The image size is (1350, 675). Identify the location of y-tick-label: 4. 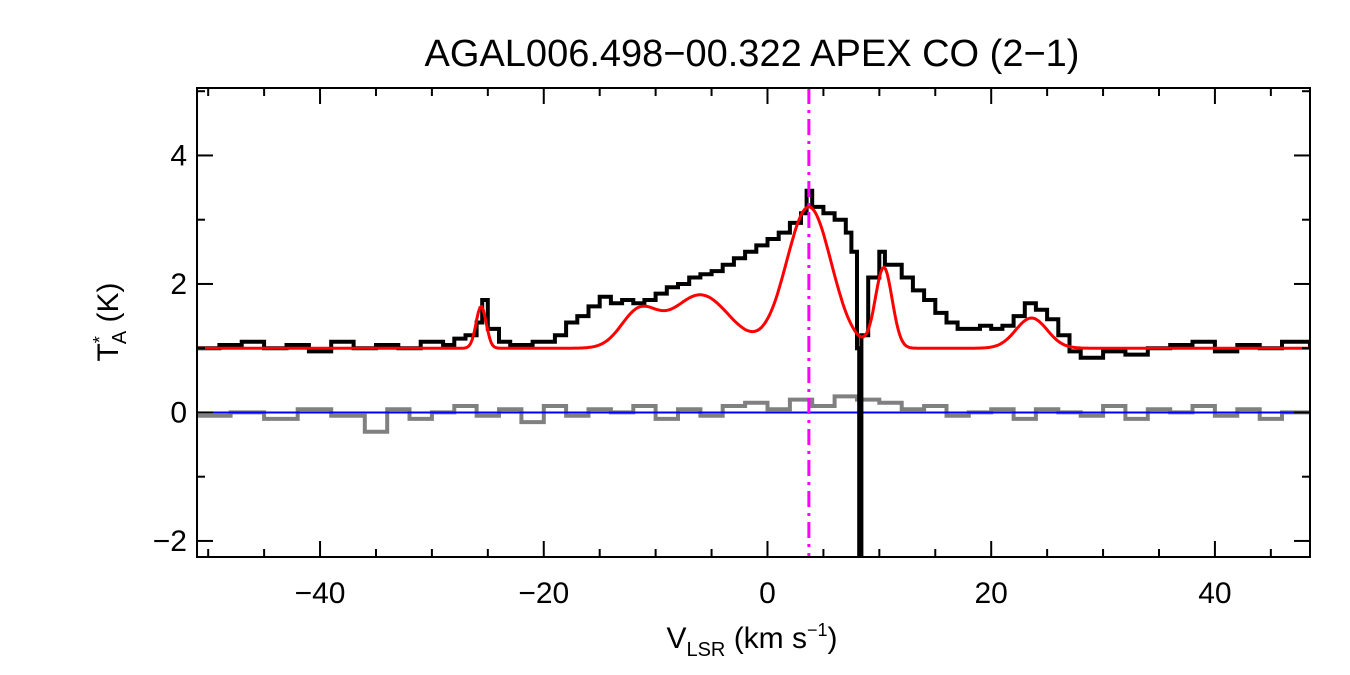
(178, 155).